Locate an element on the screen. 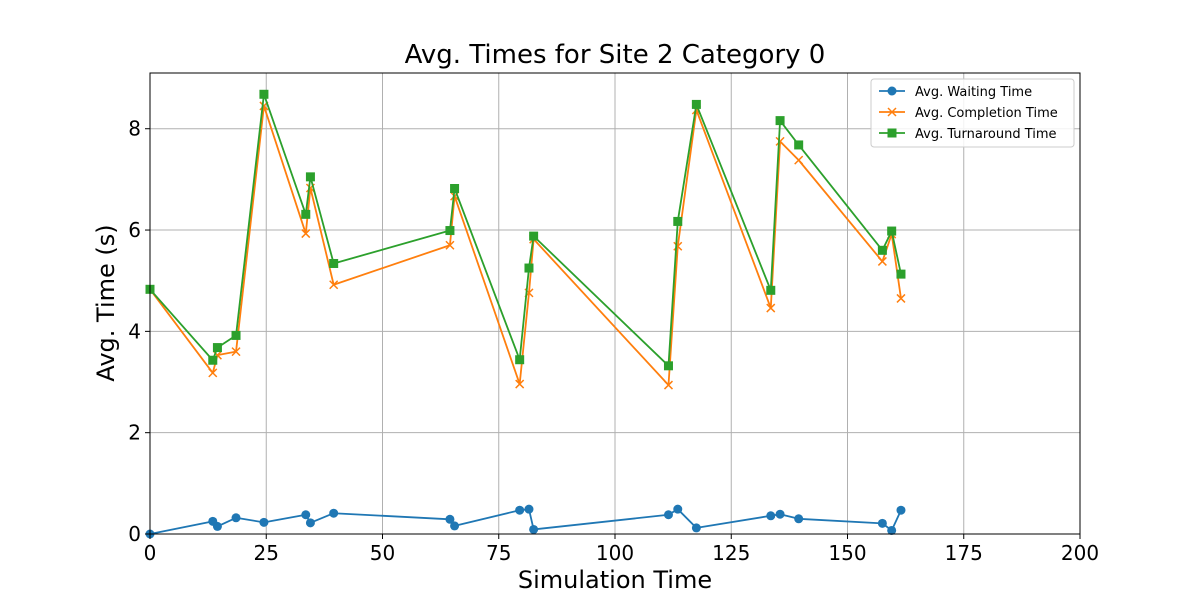  y-tick-label: 8 is located at coordinates (134, 129).